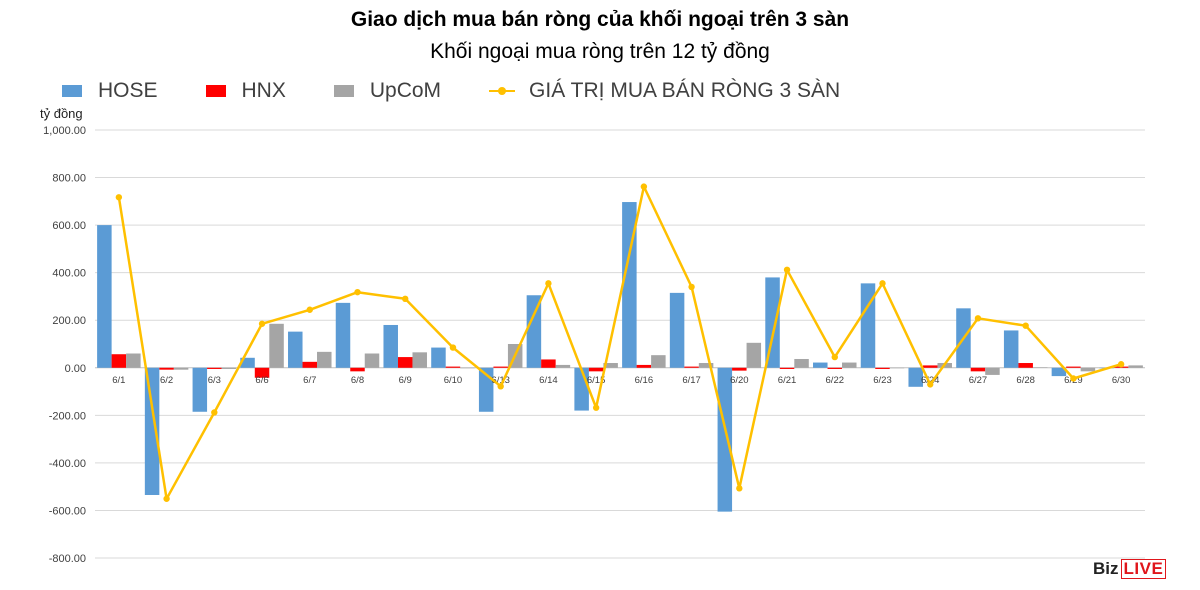 This screenshot has height=590, width=1200. Describe the element at coordinates (405, 90) in the screenshot. I see `legend-label-upcom: UpCoM` at that location.